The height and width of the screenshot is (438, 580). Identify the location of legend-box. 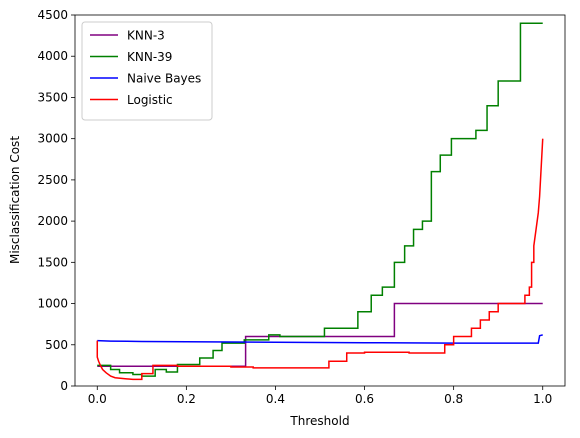
(147, 71).